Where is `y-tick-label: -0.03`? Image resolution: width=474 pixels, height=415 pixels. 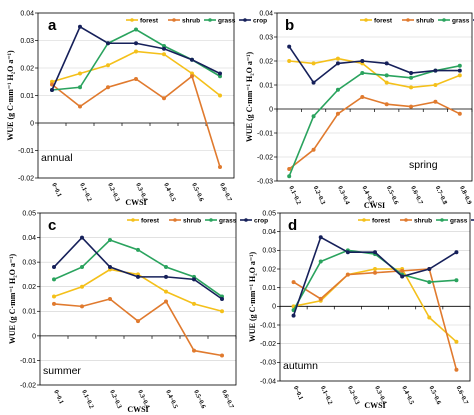
y-tick-label: -0.03 is located at coordinates (268, 363).